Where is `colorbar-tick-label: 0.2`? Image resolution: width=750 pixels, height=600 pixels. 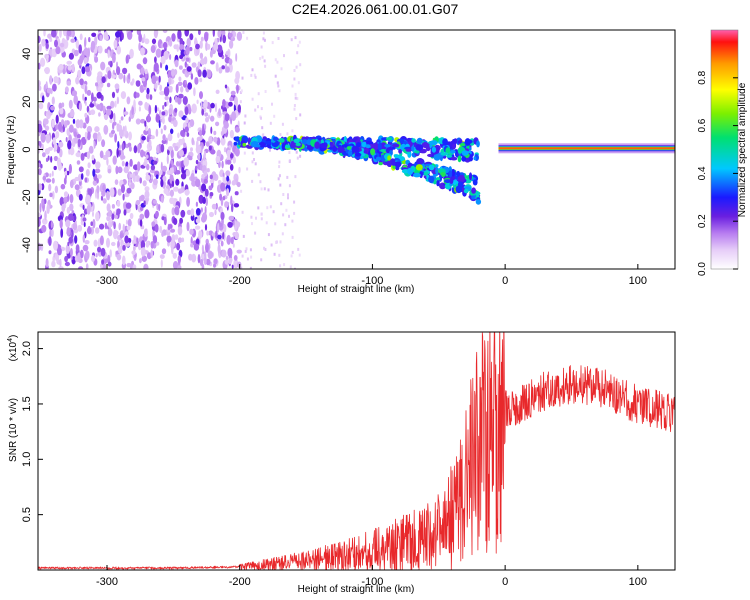 colorbar-tick-label: 0.2 is located at coordinates (702, 221).